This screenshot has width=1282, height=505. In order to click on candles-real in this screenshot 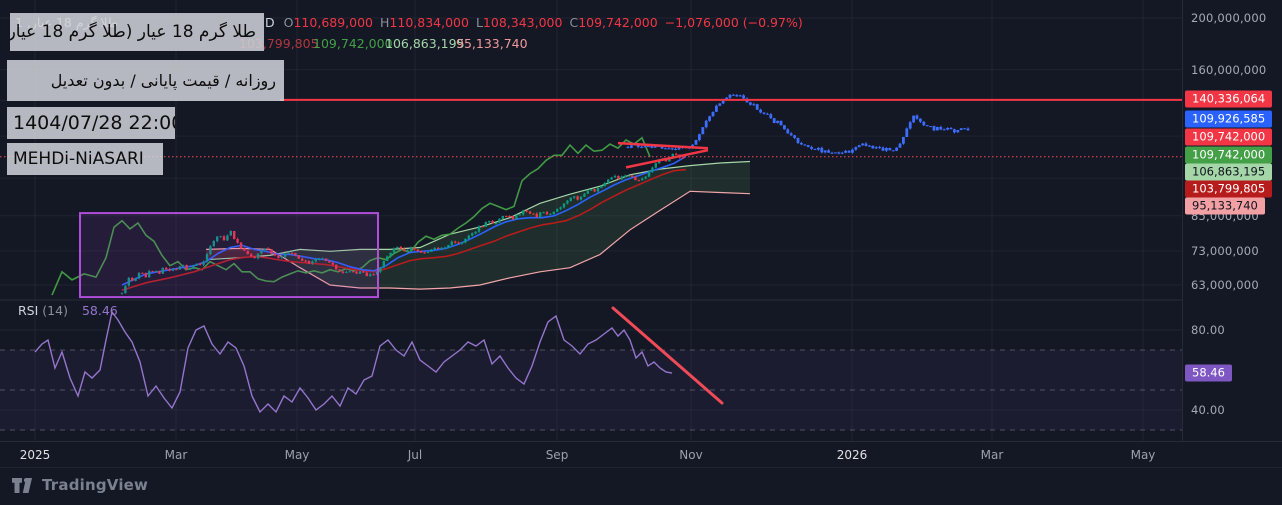, I will do `click(402, 223)`.